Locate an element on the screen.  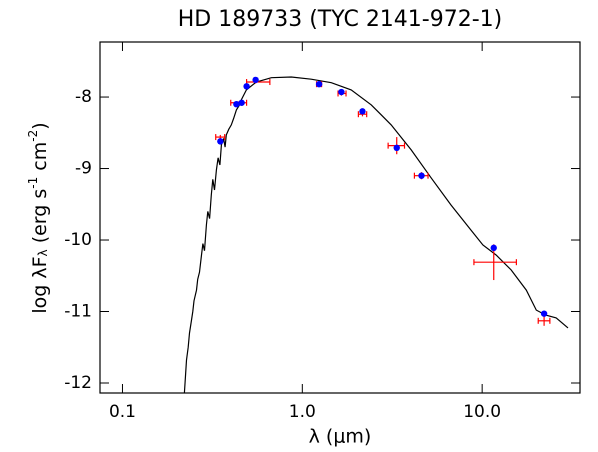
x-axis-label: λ (μm) is located at coordinates (340, 437).